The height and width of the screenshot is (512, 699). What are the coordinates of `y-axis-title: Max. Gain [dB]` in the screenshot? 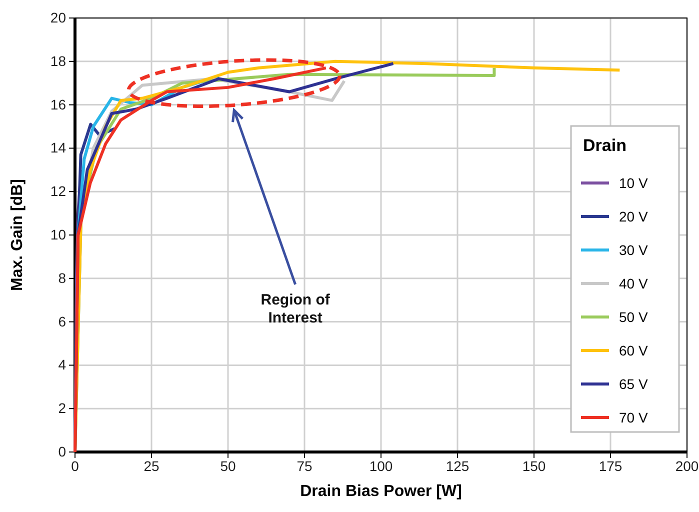 It's located at (17, 235).